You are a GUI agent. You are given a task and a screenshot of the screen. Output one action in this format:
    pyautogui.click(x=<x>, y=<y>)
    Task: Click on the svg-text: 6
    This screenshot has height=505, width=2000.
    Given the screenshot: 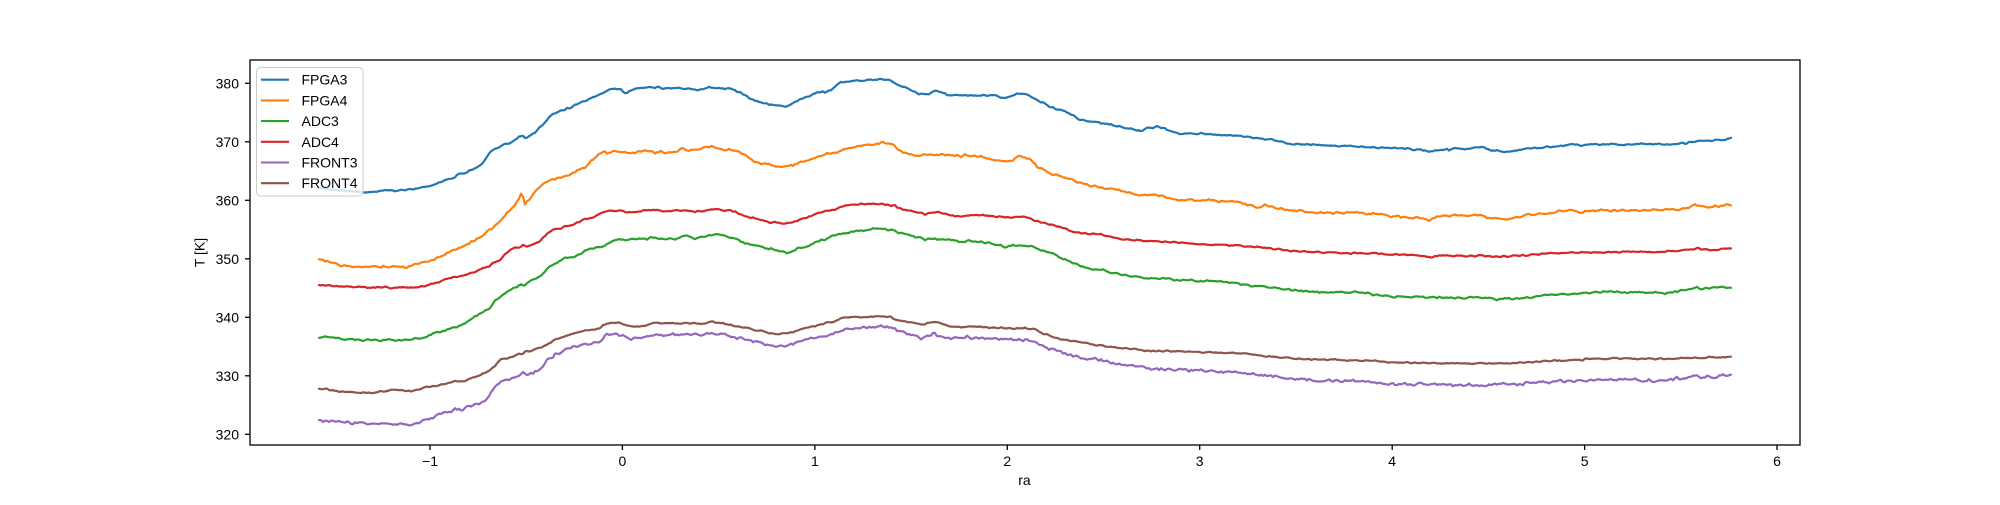 What is the action you would take?
    pyautogui.click(x=1777, y=461)
    